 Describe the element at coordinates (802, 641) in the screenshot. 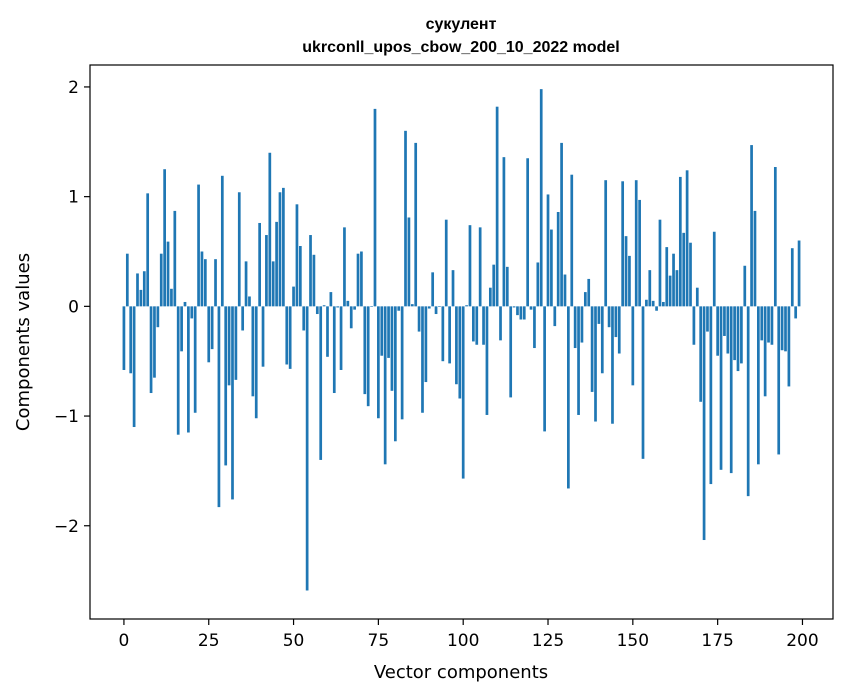

I see `x-tick-label-200: 200` at that location.